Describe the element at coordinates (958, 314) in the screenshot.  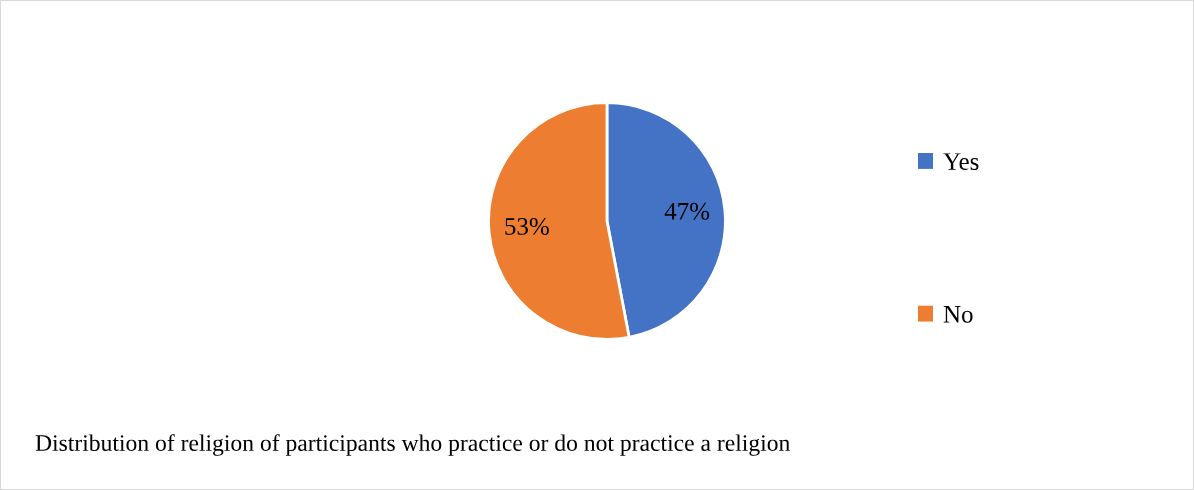
I see `legend-label: No` at that location.